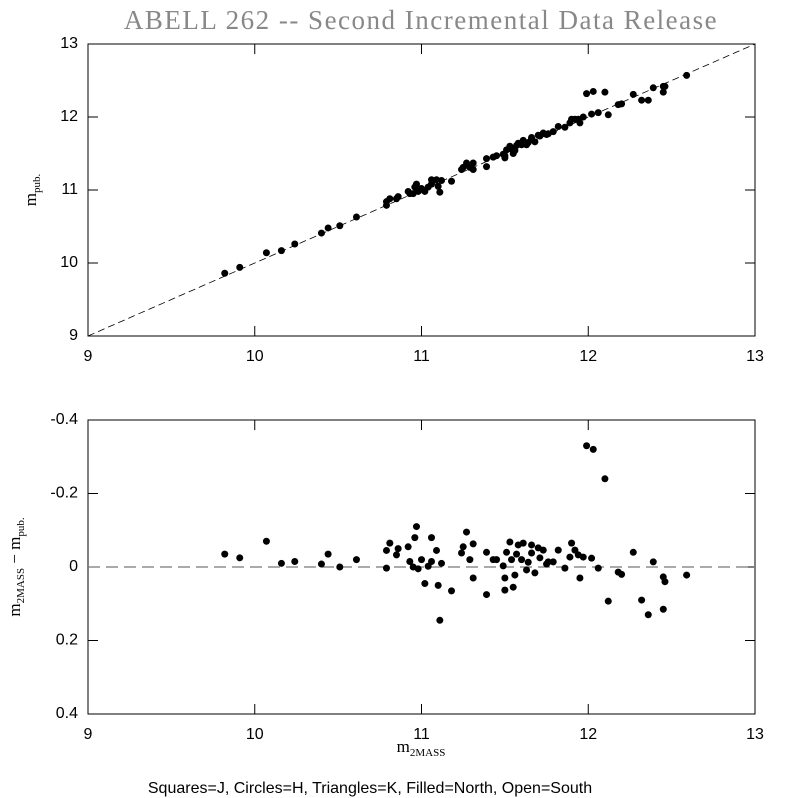 Image resolution: width=798 pixels, height=798 pixels. Describe the element at coordinates (73, 335) in the screenshot. I see `y-tick-label: 9` at that location.